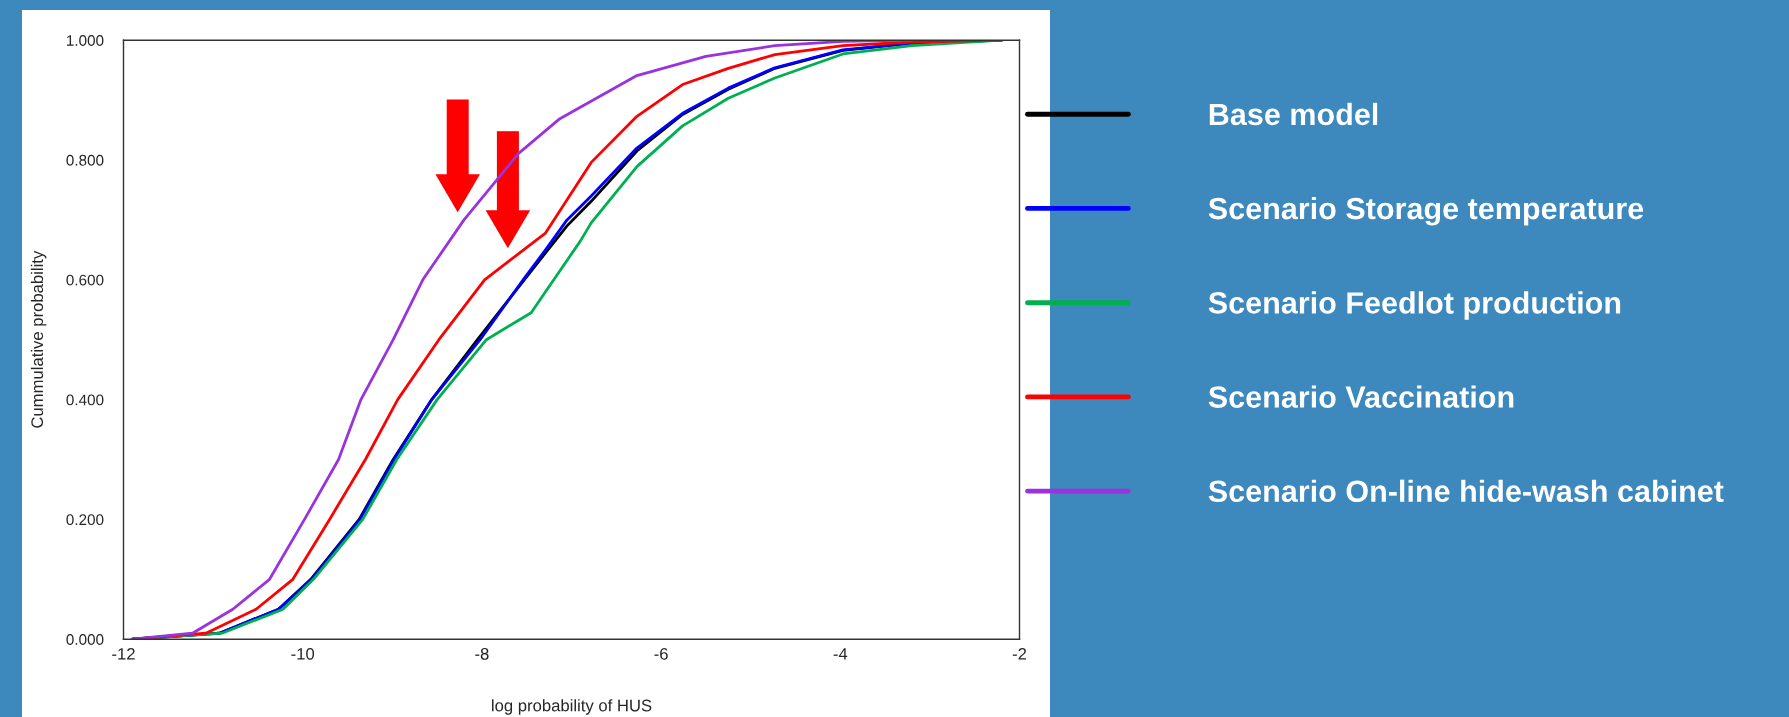  I want to click on text: Scenario Vaccination, so click(1361, 396).